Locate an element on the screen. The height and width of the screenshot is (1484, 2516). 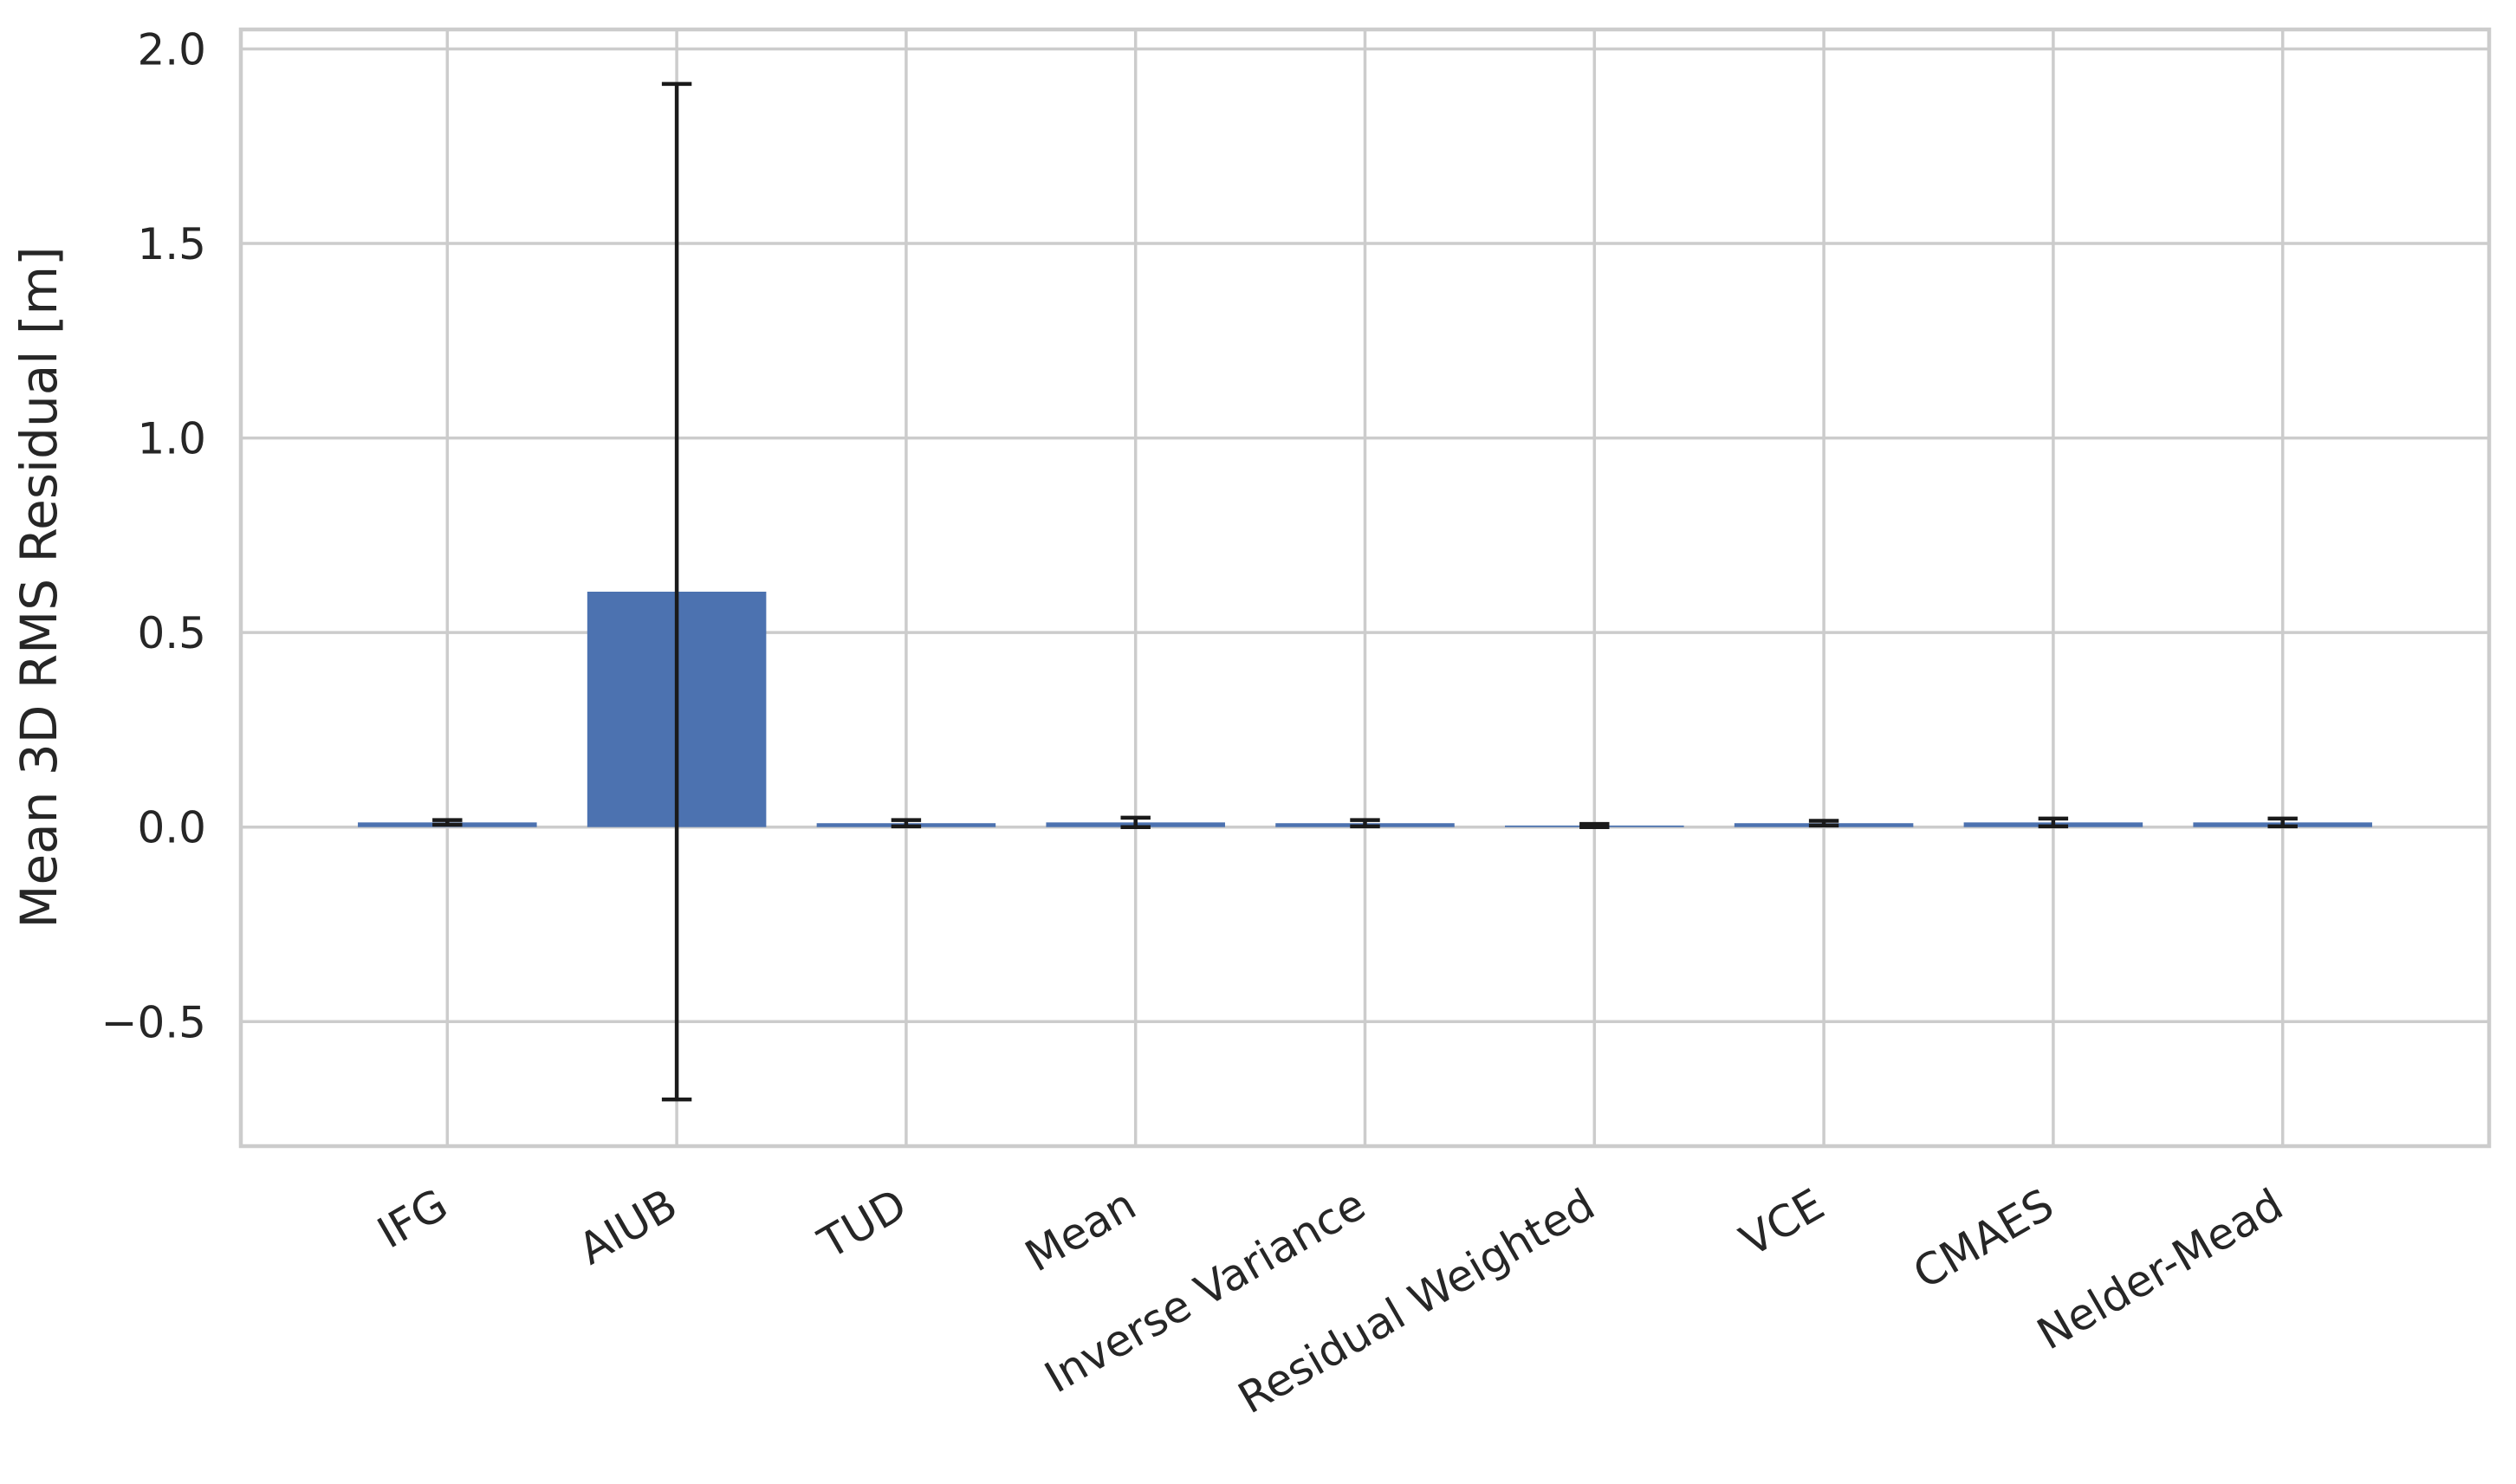
x-tick-label: TUD is located at coordinates (862, 1224).